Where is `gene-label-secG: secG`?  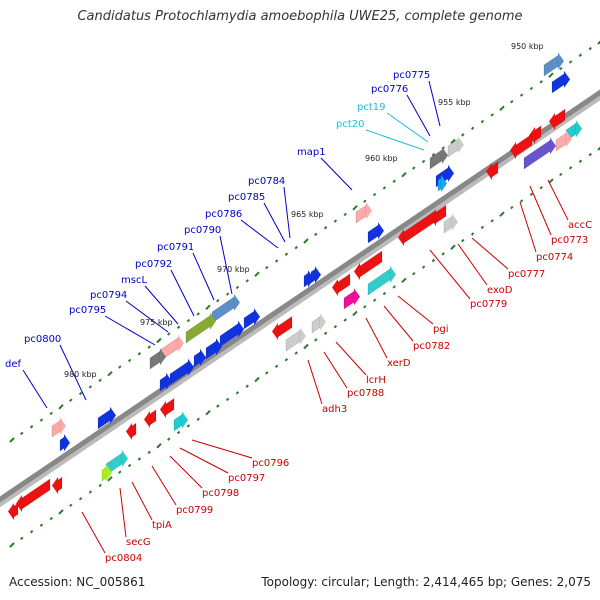 gene-label-secG: secG is located at coordinates (138, 542).